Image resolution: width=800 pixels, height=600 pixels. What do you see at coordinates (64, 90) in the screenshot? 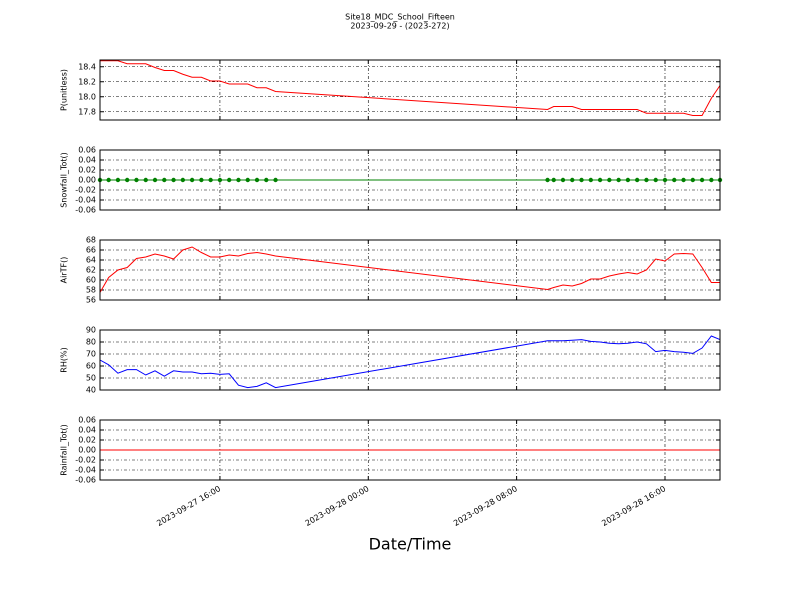
I see `y-axis-label: P(unitless)` at bounding box center [64, 90].